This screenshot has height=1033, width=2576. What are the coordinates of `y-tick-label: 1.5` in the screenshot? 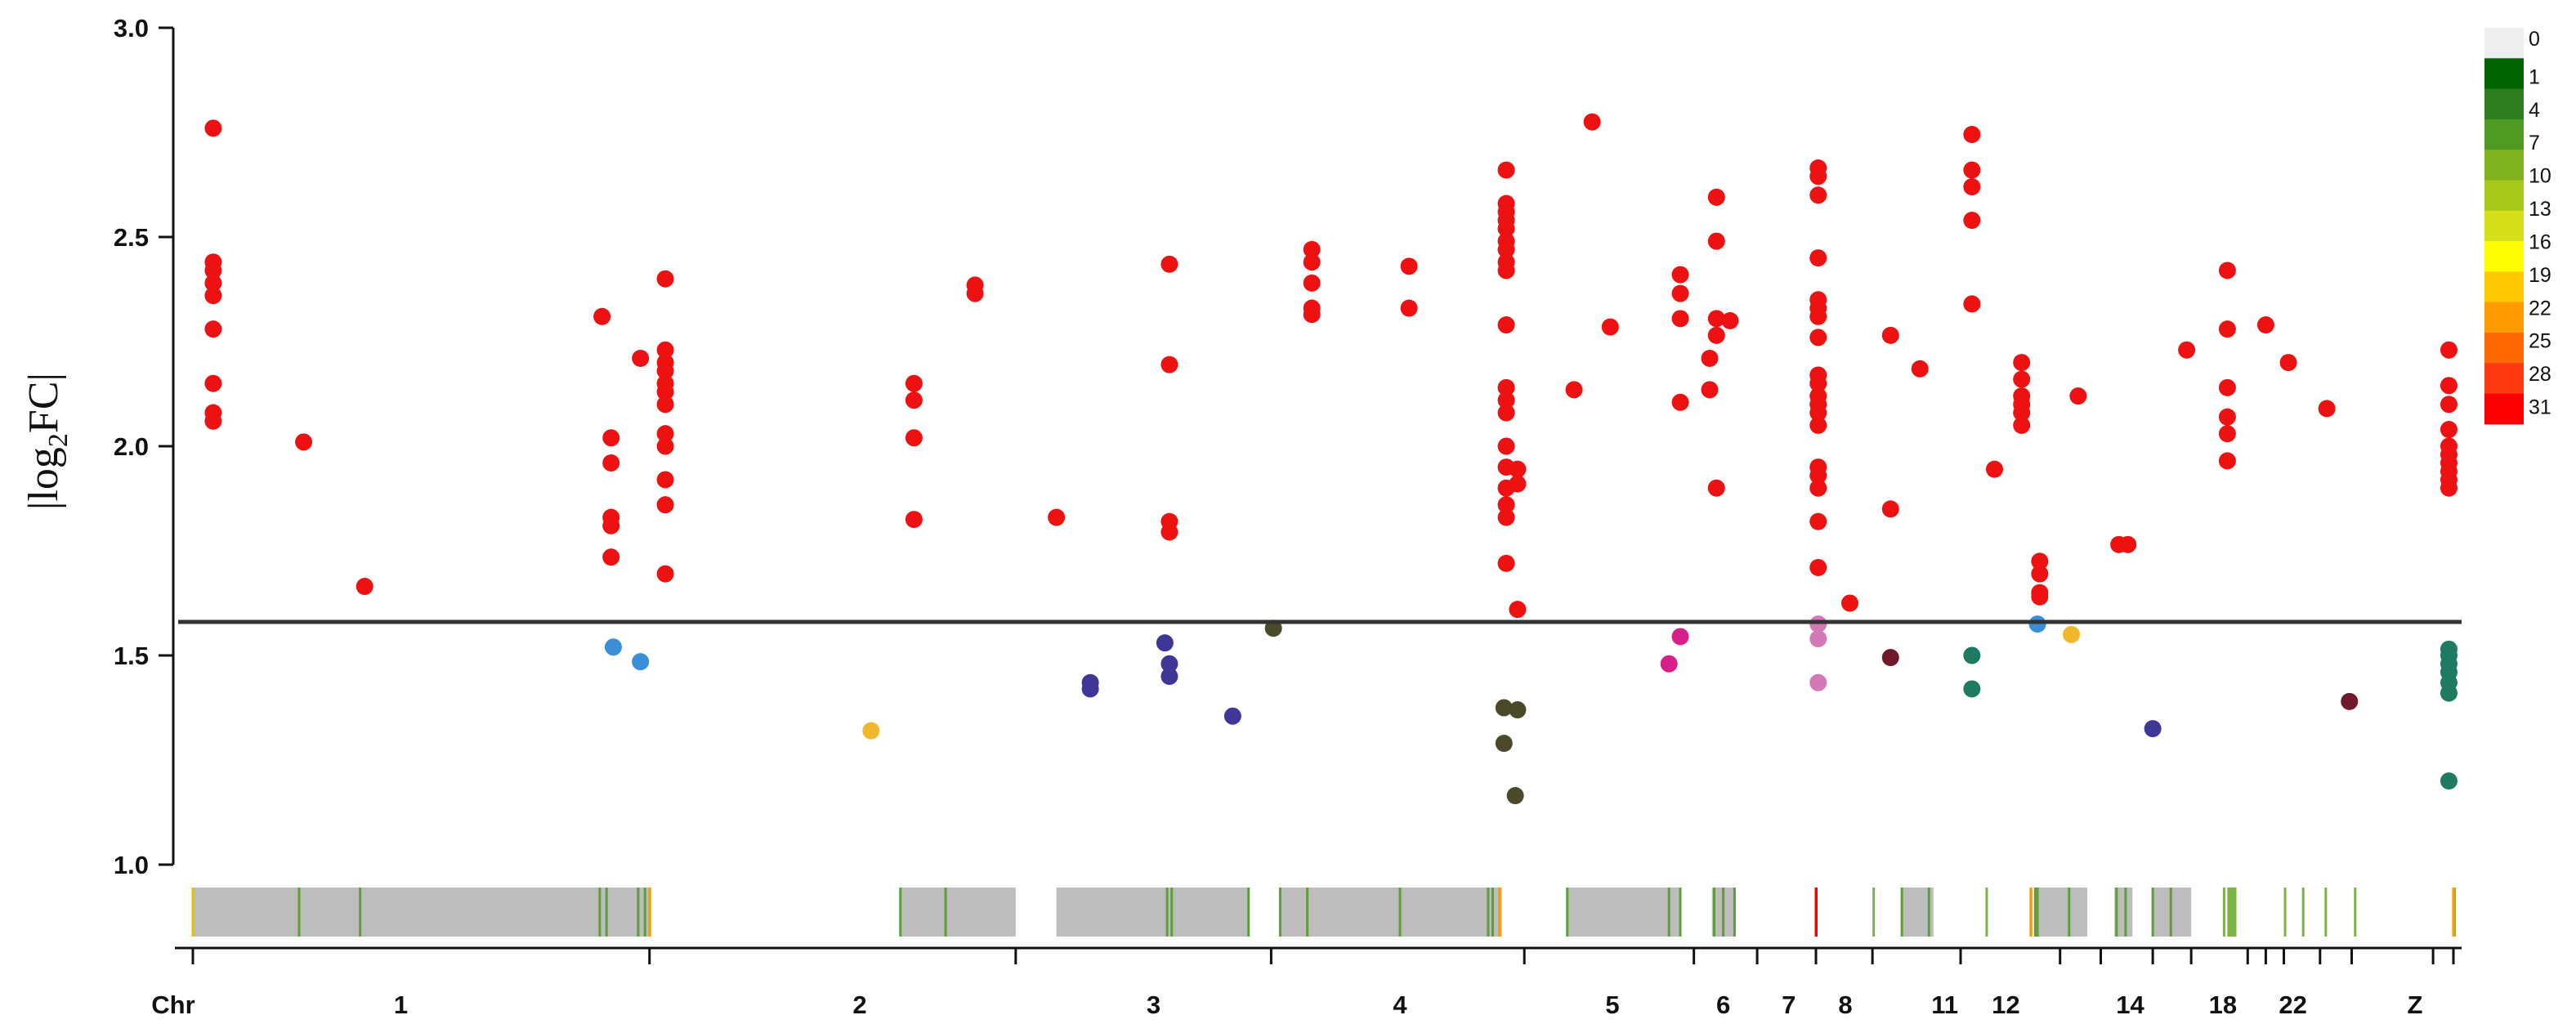 It's located at (131, 656).